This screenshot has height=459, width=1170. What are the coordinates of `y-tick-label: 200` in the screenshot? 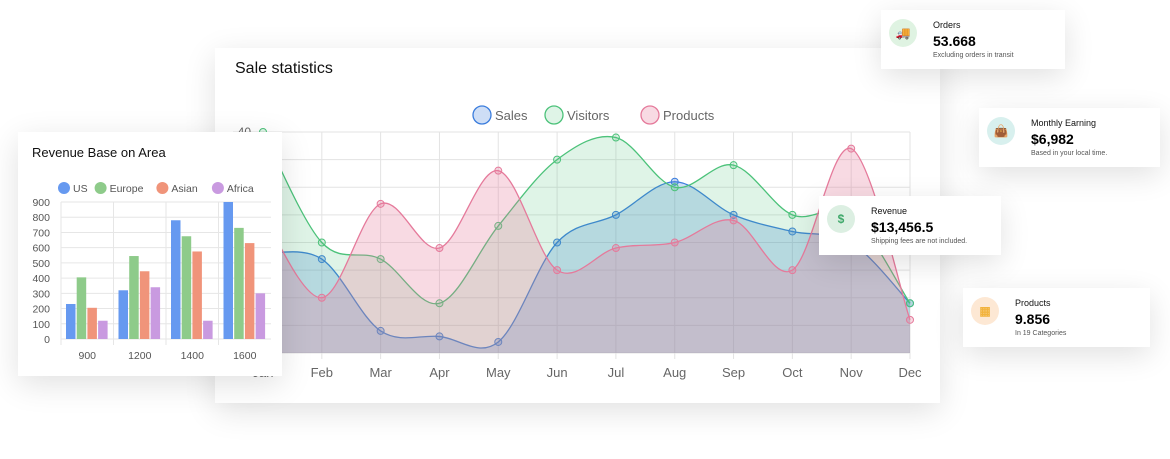 It's located at (41, 310).